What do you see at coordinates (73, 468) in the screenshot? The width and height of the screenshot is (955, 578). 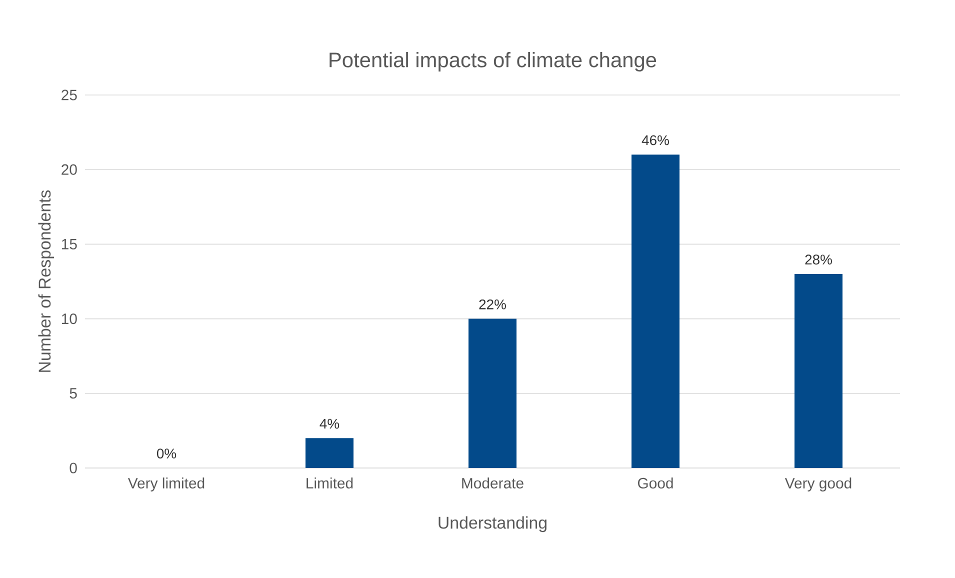 I see `y-tick-label: 0` at bounding box center [73, 468].